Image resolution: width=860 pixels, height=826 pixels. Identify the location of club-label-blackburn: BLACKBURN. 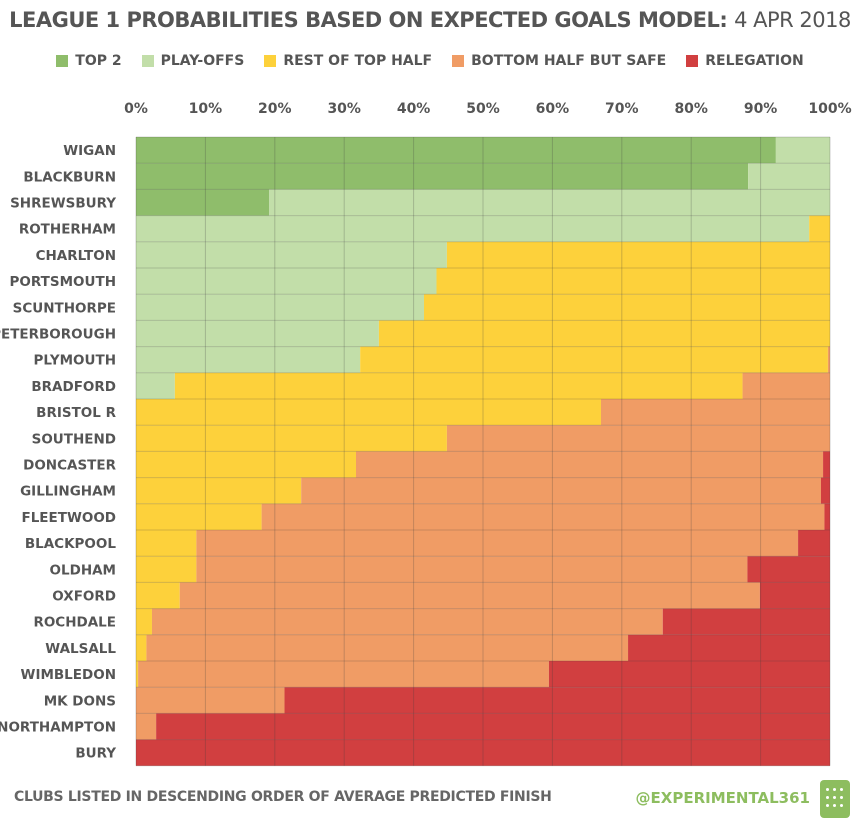
(69, 177).